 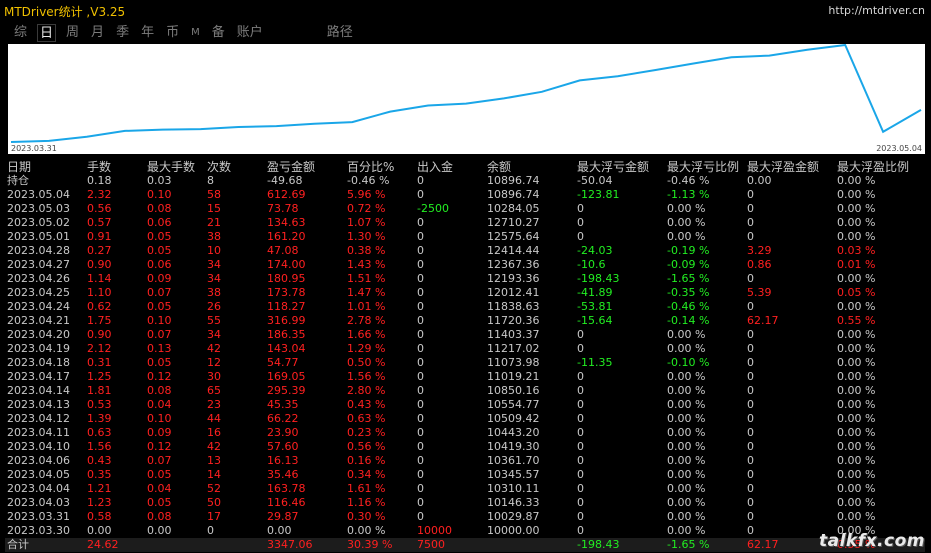 What do you see at coordinates (513, 460) in the screenshot?
I see `cell-balance: 10361.70` at bounding box center [513, 460].